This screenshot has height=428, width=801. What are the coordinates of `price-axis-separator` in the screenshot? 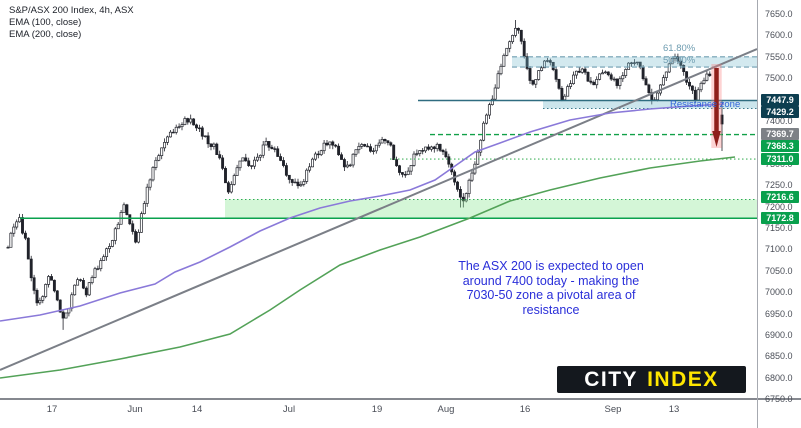 It's located at (757, 214).